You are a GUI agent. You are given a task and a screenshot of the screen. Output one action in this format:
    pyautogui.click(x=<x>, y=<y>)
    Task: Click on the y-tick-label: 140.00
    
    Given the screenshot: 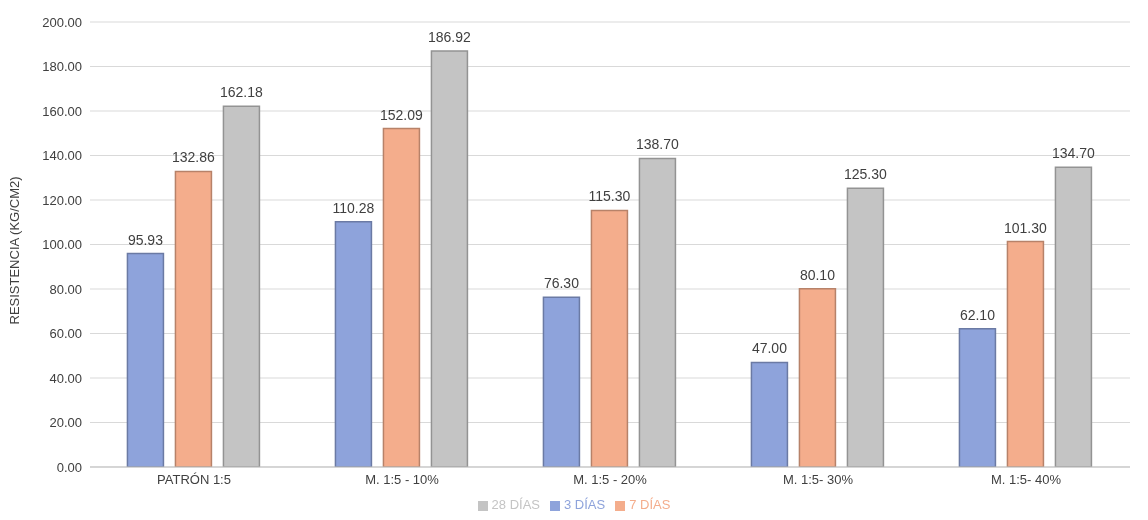 What is the action you would take?
    pyautogui.click(x=62, y=156)
    